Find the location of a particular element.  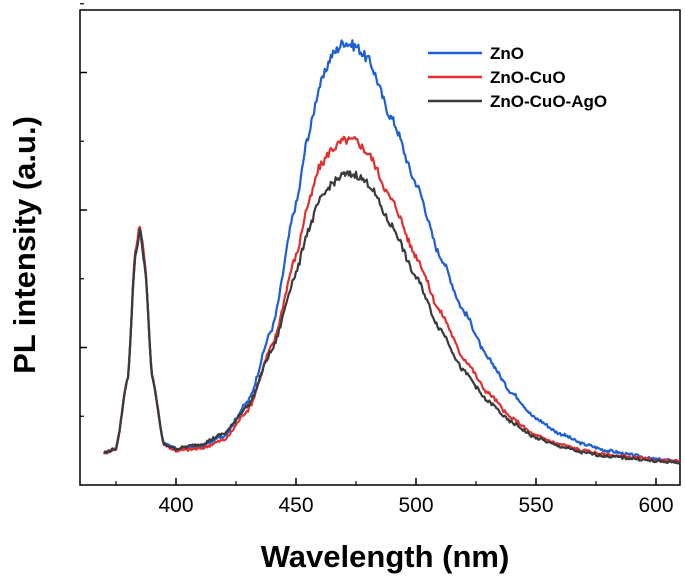

legend: ZnO ZnO-CuO ZnO-CuO-AgO is located at coordinates (517, 77).